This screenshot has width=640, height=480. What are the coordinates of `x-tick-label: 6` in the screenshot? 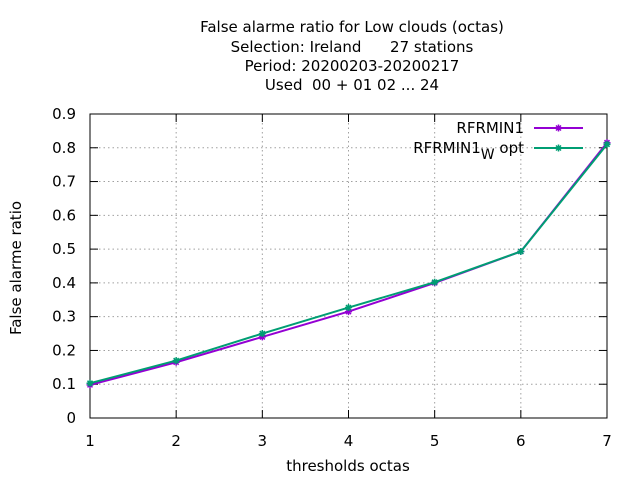 It's located at (521, 441).